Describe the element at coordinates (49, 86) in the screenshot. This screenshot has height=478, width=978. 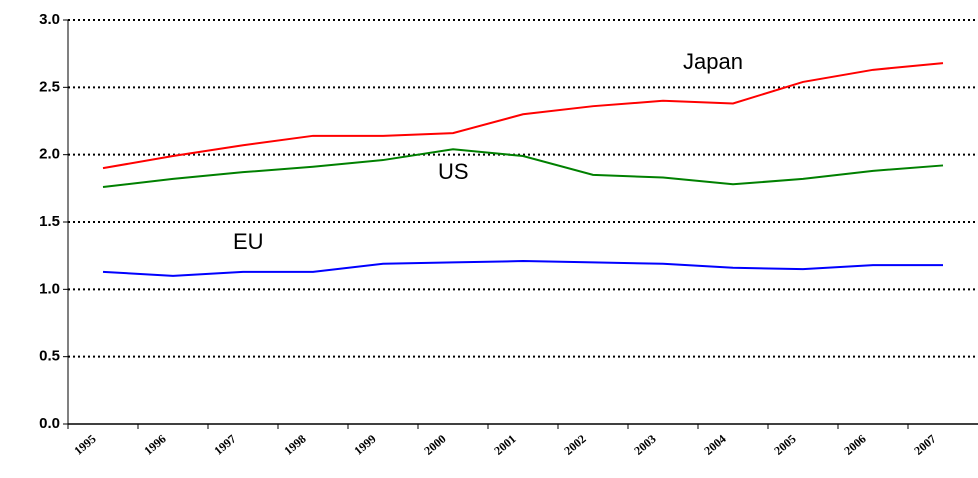
I see `y-tick-label: 2.5` at that location.